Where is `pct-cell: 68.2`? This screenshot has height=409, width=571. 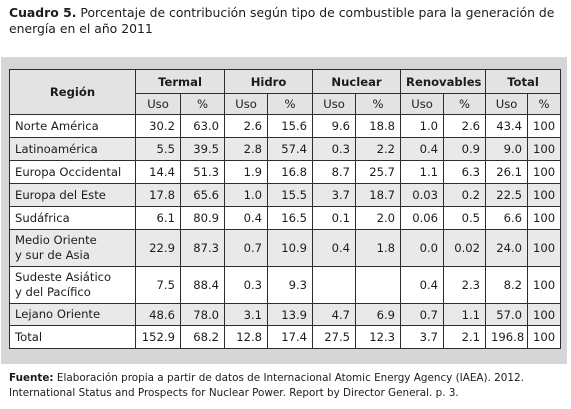 pct-cell: 68.2 is located at coordinates (202, 337).